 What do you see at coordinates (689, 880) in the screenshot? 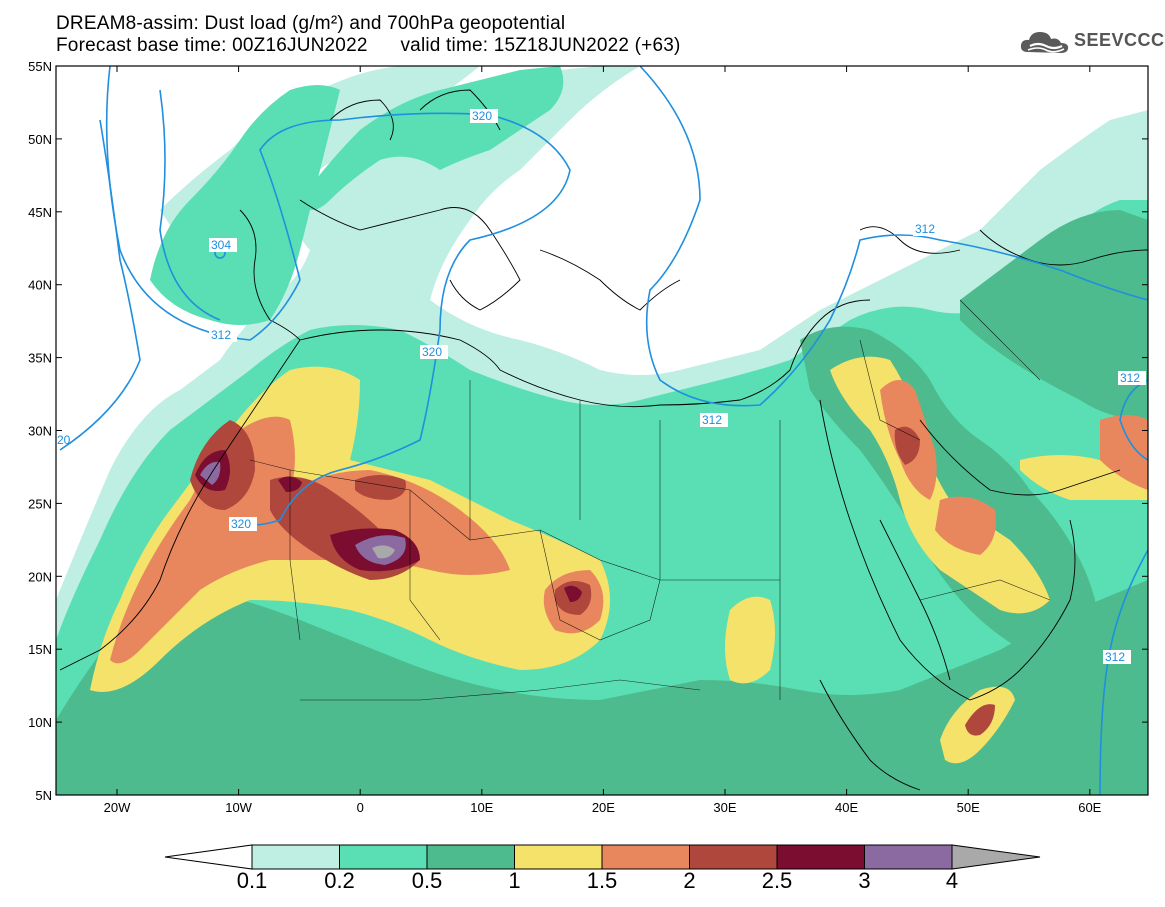
I see `colorbar-label: 2` at bounding box center [689, 880].